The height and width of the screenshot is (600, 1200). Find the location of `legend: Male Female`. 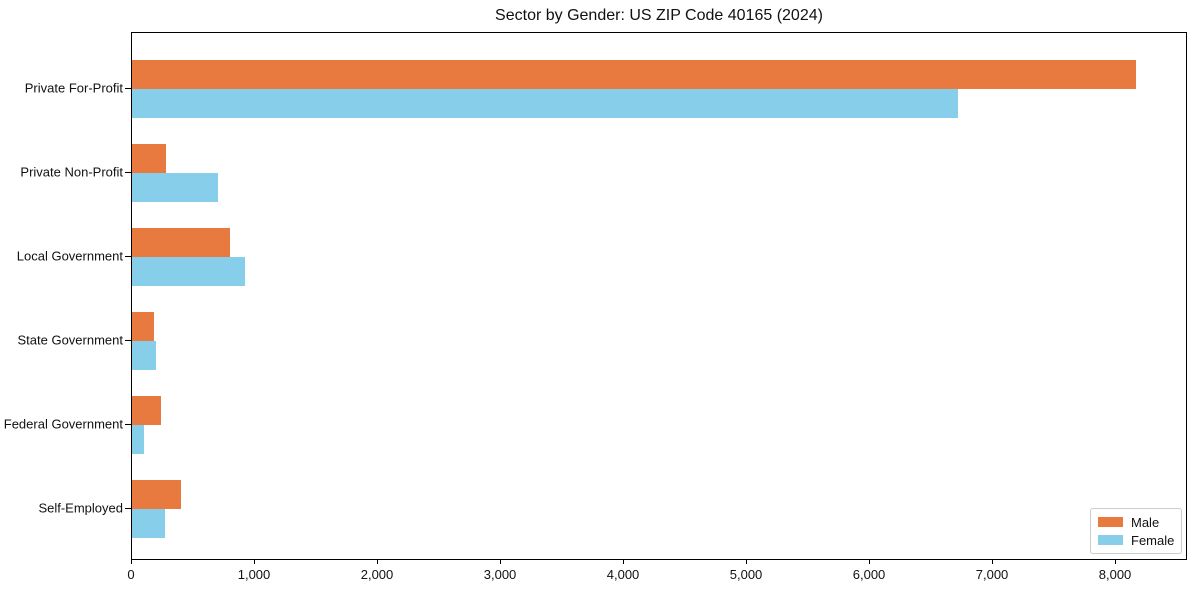

legend: Male Female is located at coordinates (1136, 531).